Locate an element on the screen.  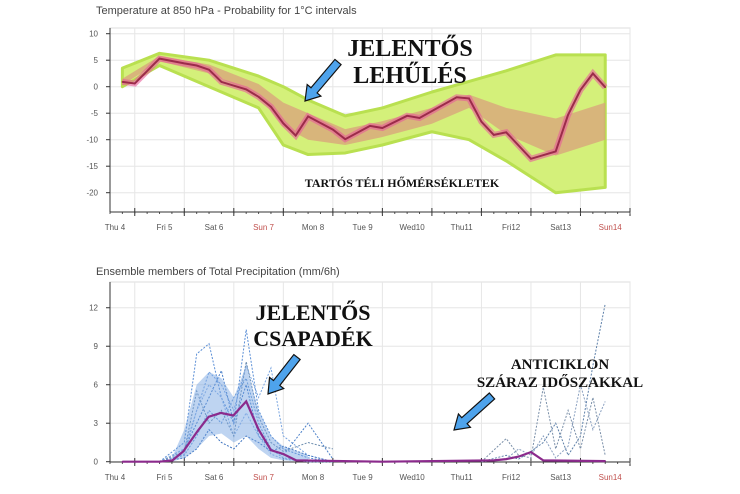
main-series-line is located at coordinates (364, 108).